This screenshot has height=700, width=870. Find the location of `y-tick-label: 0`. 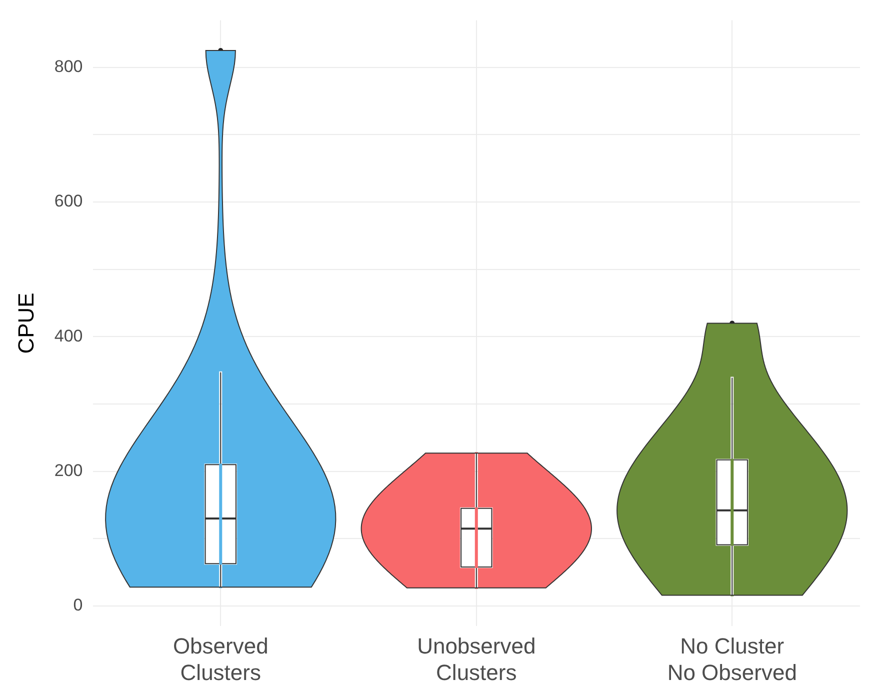

y-tick-label: 0 is located at coordinates (78, 605).